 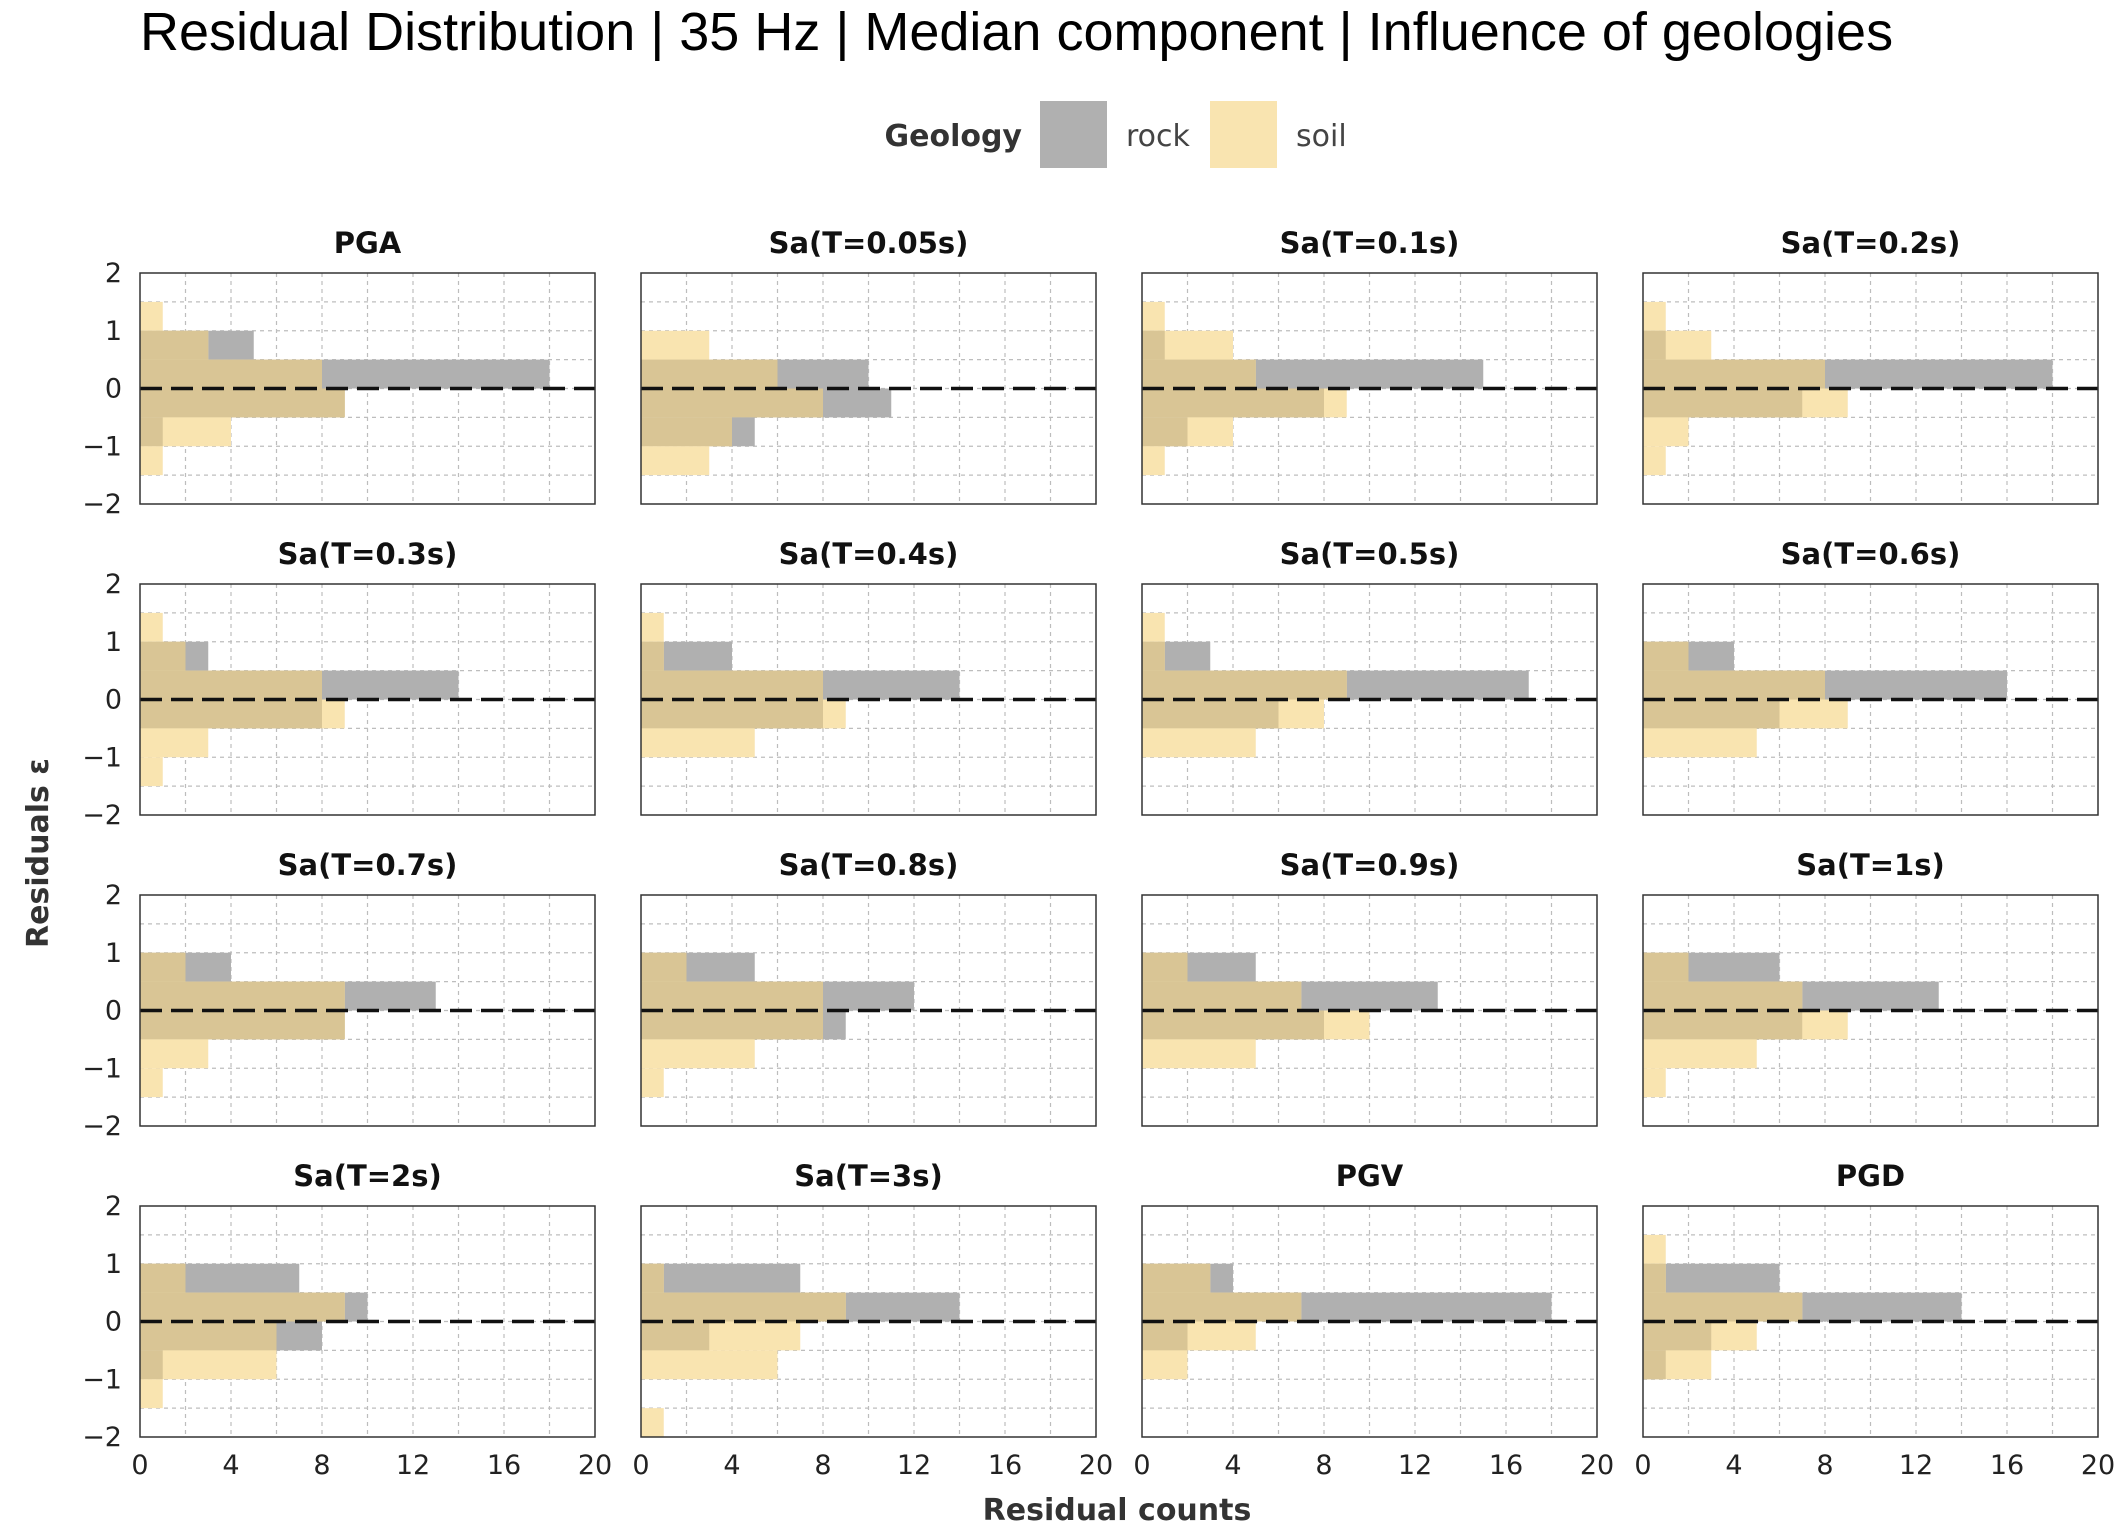 What do you see at coordinates (1871, 554) in the screenshot?
I see `panel-title: Sa(T=0.6s)` at bounding box center [1871, 554].